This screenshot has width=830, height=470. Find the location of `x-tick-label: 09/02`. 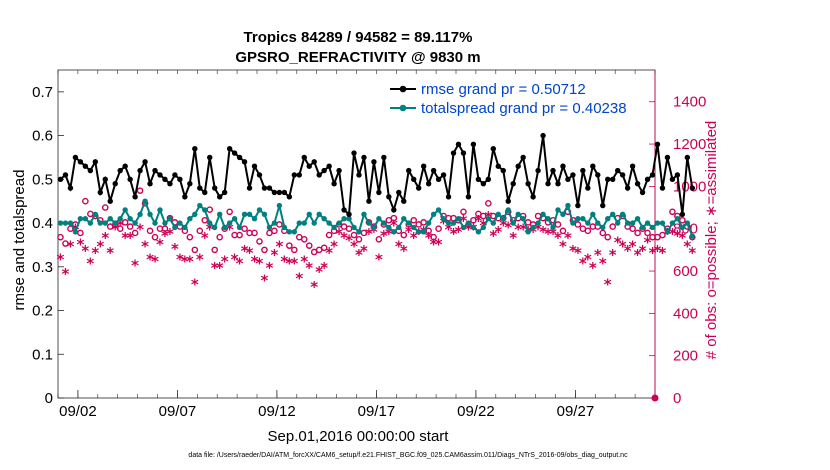

x-tick-label: 09/02 is located at coordinates (78, 411).